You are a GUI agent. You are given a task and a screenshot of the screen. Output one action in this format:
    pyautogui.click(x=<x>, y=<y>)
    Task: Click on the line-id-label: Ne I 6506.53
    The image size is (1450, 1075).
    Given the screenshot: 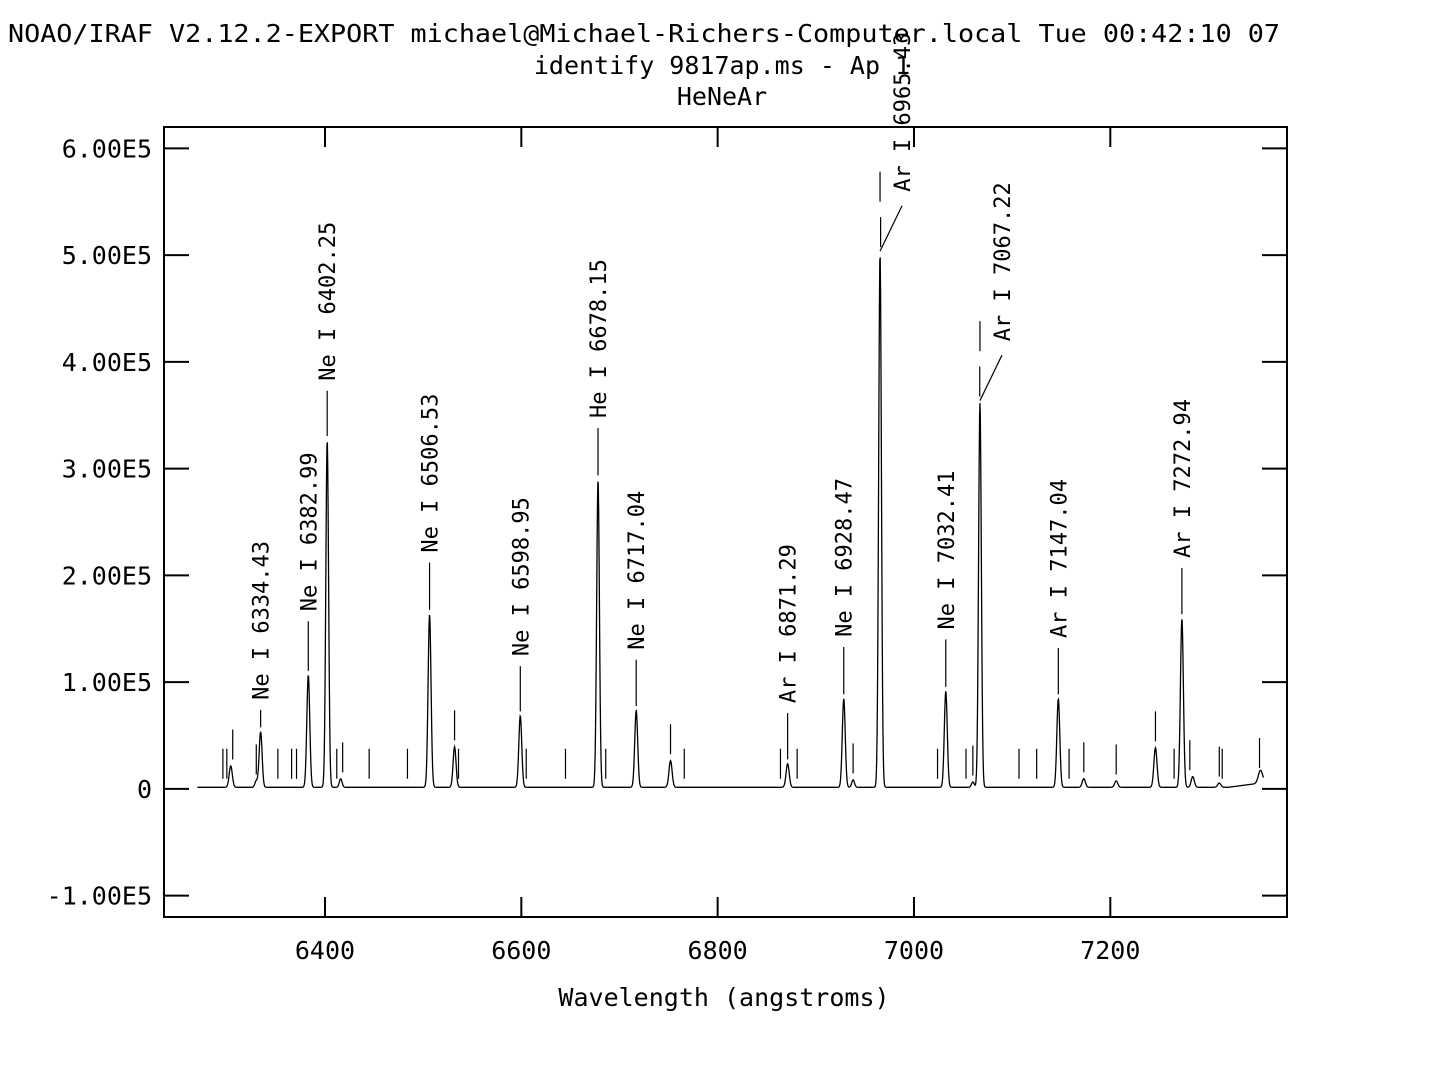 What is the action you would take?
    pyautogui.click(x=431, y=473)
    